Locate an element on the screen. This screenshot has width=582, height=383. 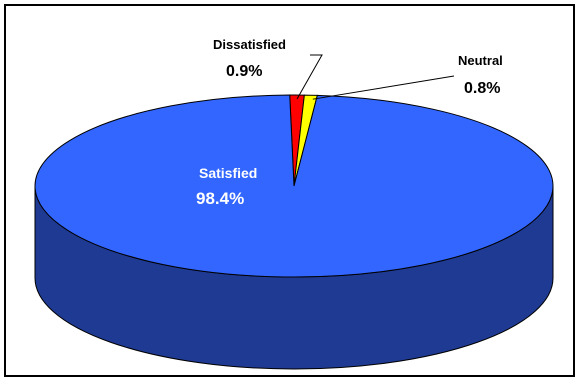
slice-value-neutral: 0.8% is located at coordinates (482, 88).